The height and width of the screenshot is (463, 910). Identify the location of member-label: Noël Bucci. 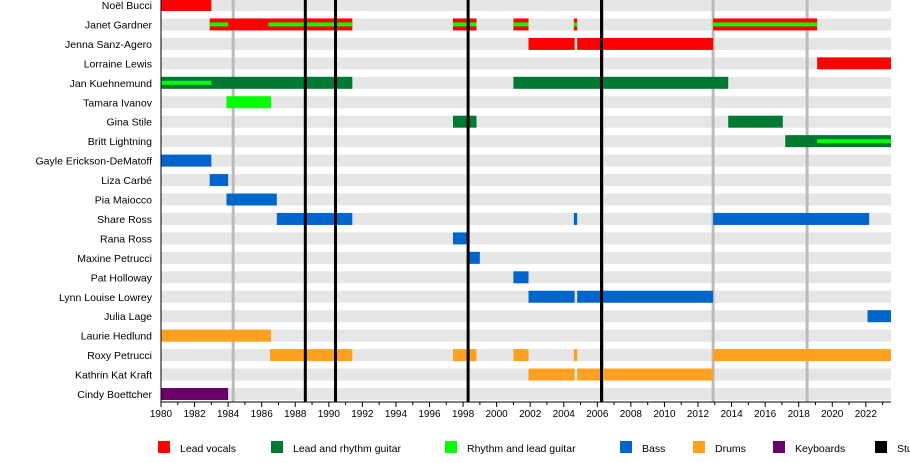
(127, 6).